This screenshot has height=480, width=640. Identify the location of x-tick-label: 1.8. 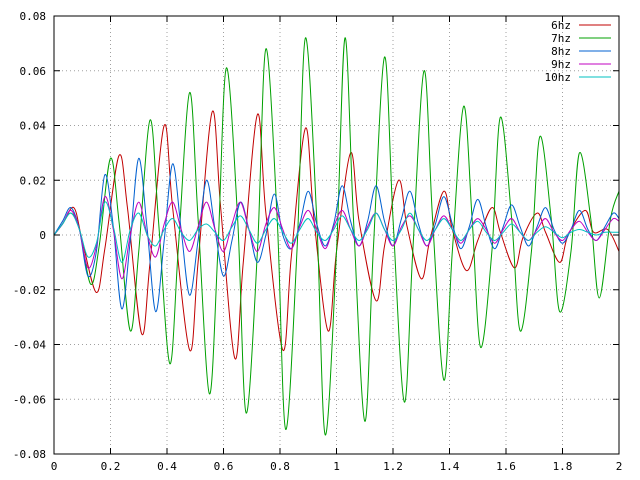
(563, 466).